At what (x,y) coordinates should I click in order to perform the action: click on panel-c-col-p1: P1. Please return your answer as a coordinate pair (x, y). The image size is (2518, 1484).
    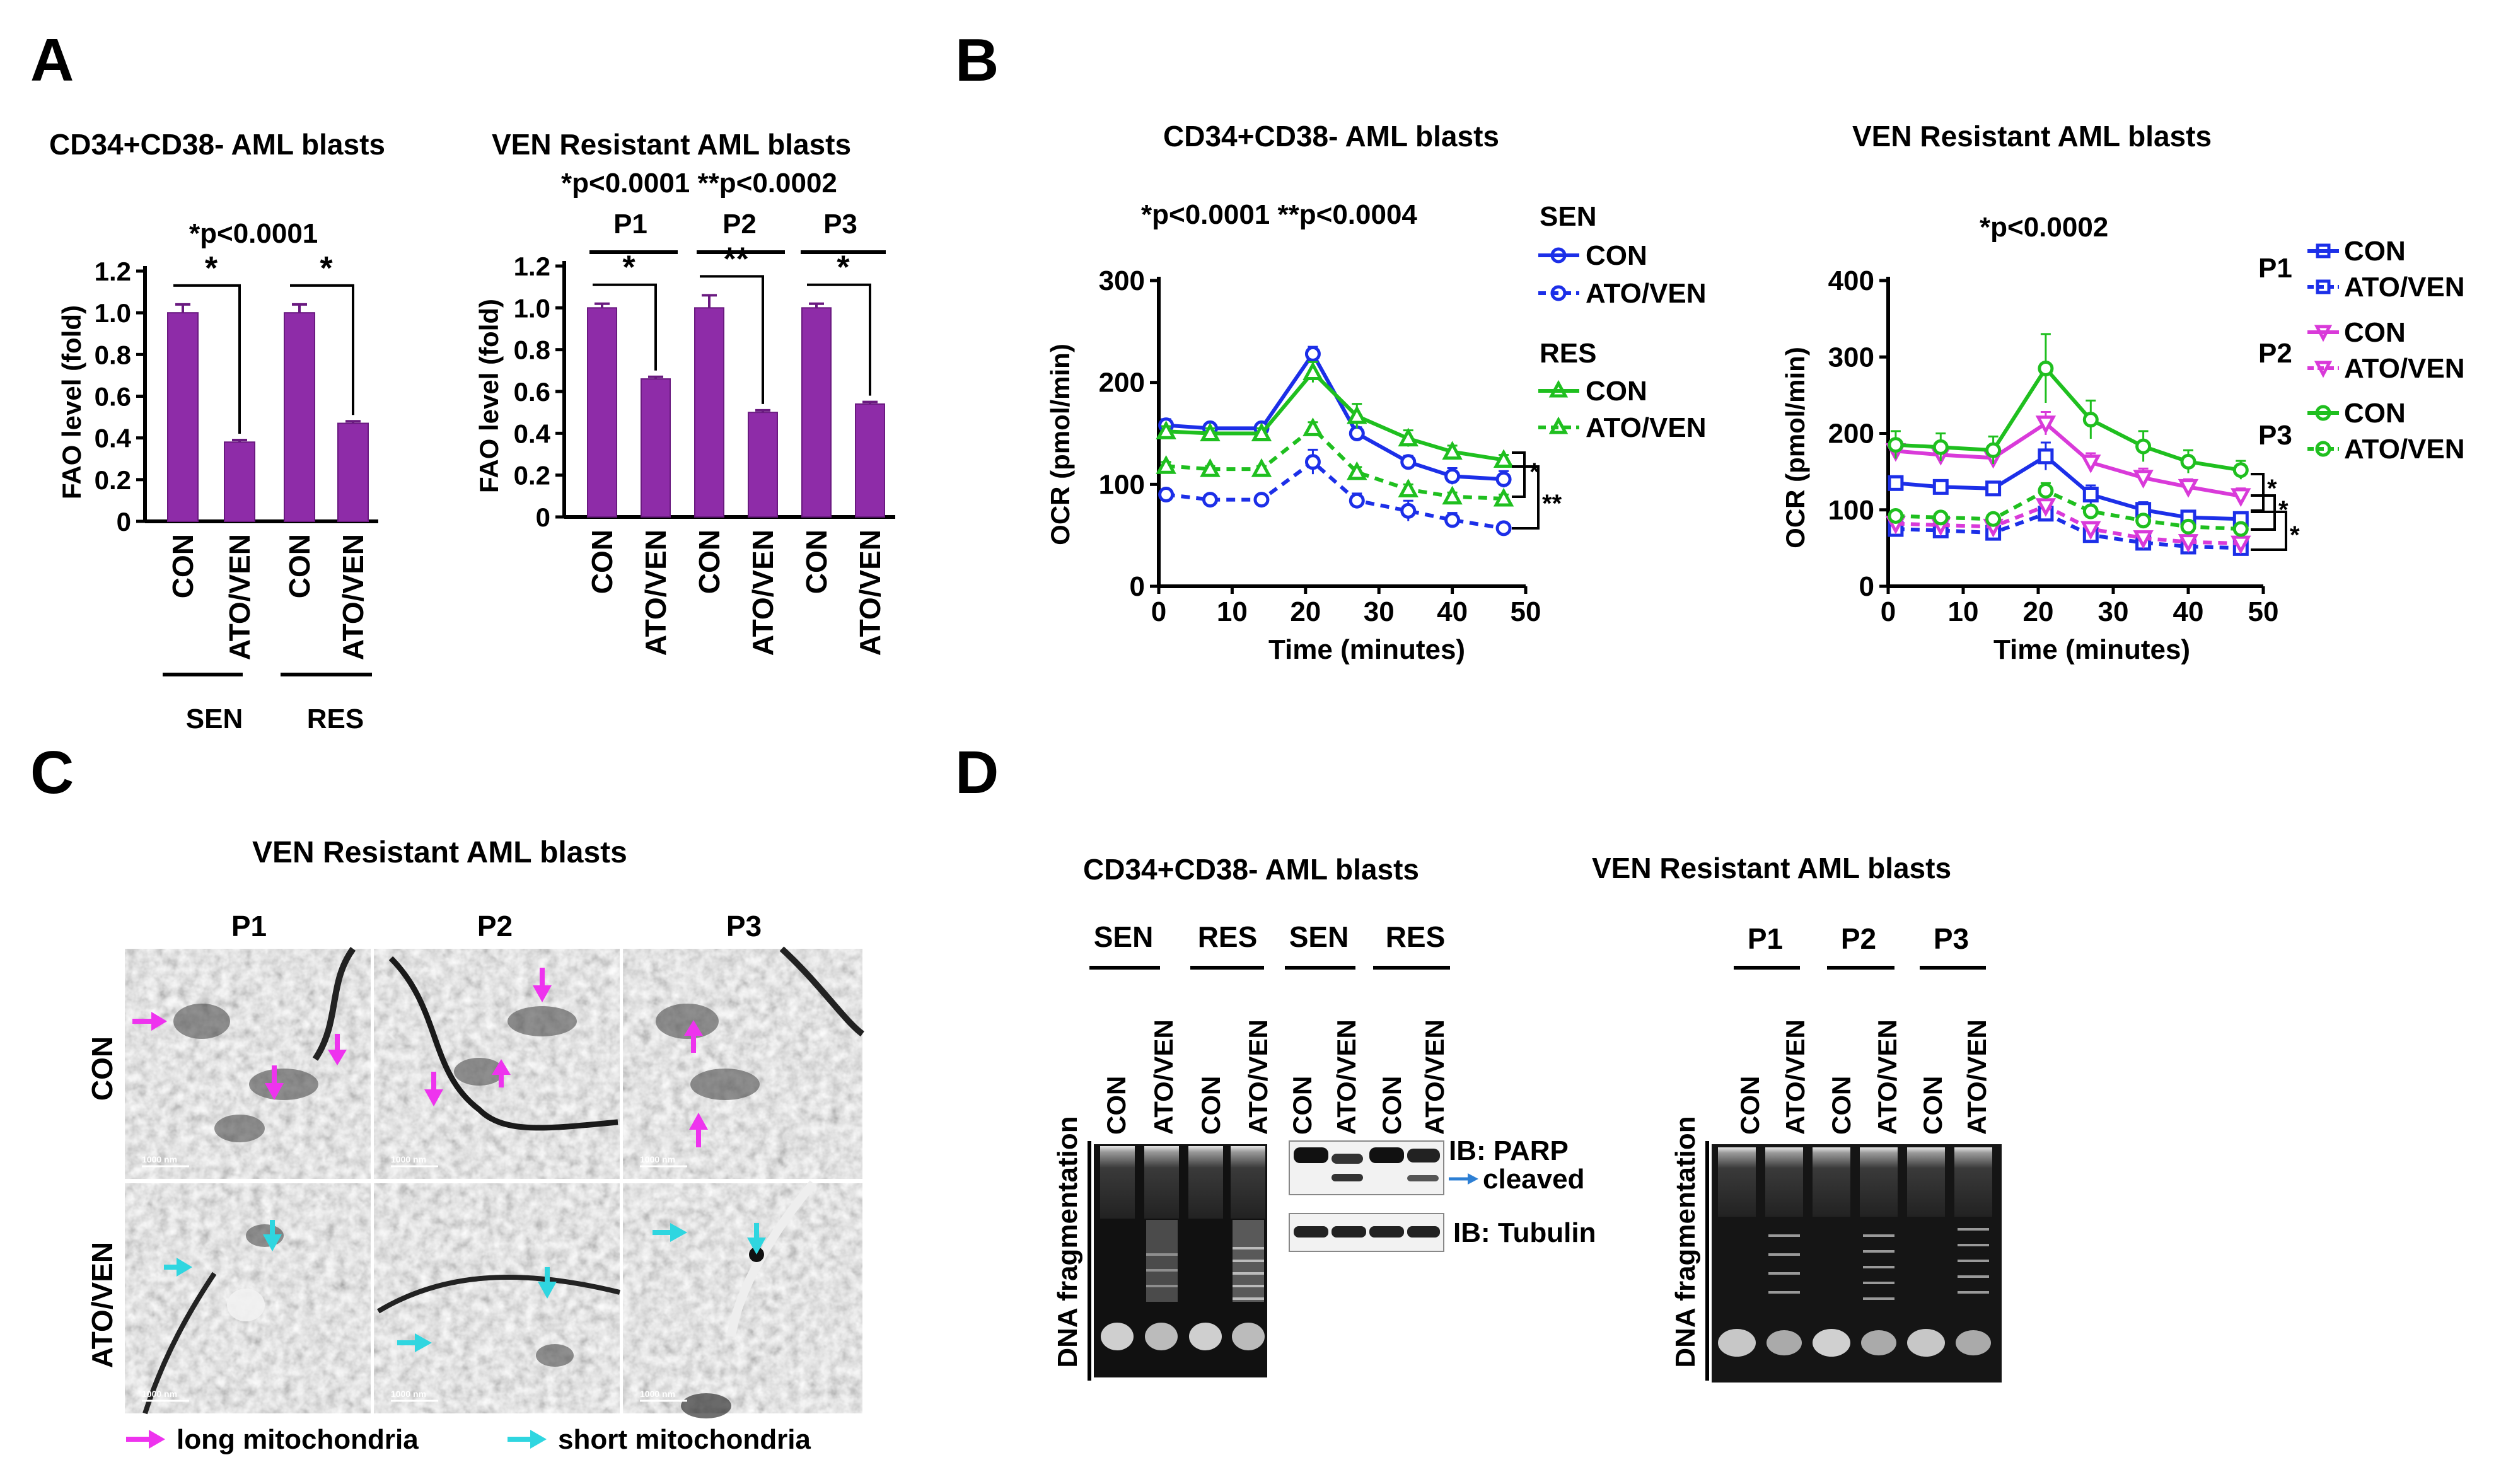
    Looking at the image, I should click on (249, 926).